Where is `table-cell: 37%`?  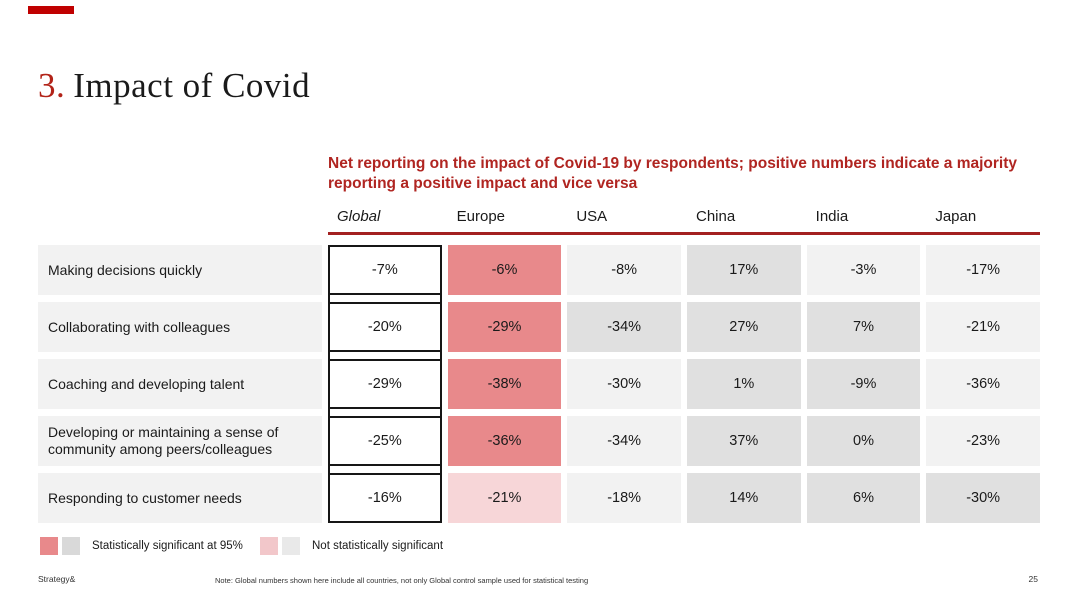
table-cell: 37% is located at coordinates (743, 441).